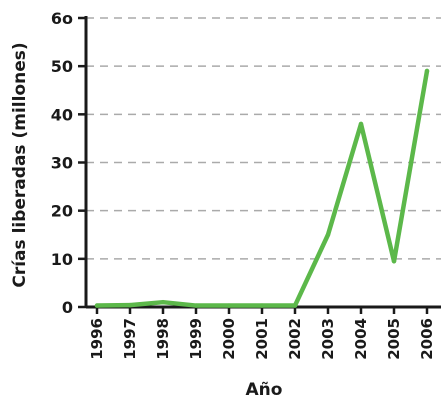 The image size is (441, 410). Describe the element at coordinates (62, 66) in the screenshot. I see `y-tick-label: 50` at that location.